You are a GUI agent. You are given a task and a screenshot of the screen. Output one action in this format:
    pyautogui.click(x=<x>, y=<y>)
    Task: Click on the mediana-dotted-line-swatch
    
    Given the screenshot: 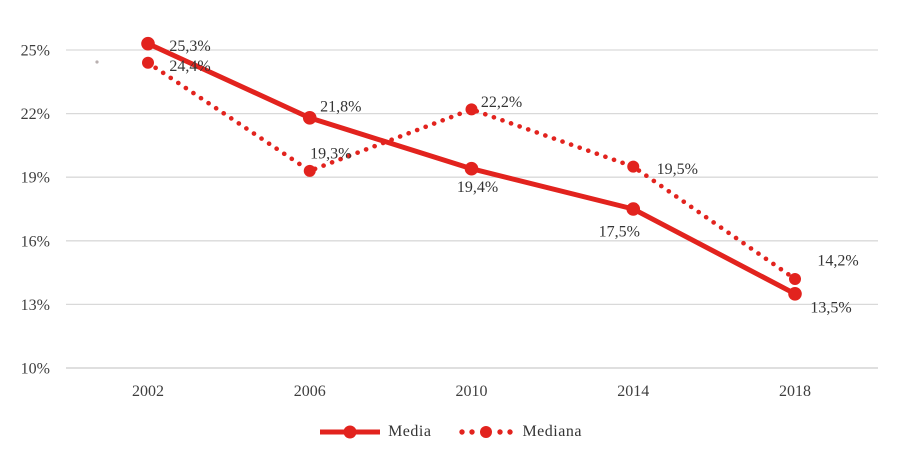 What is the action you would take?
    pyautogui.click(x=486, y=432)
    